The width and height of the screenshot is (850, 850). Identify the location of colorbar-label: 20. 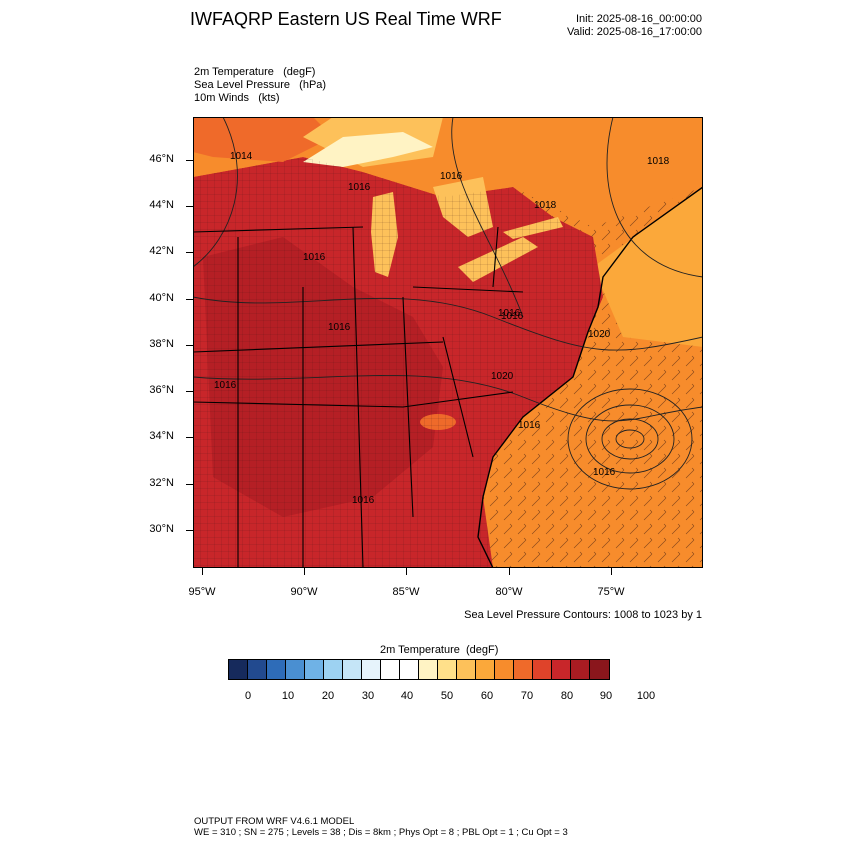
(328, 696).